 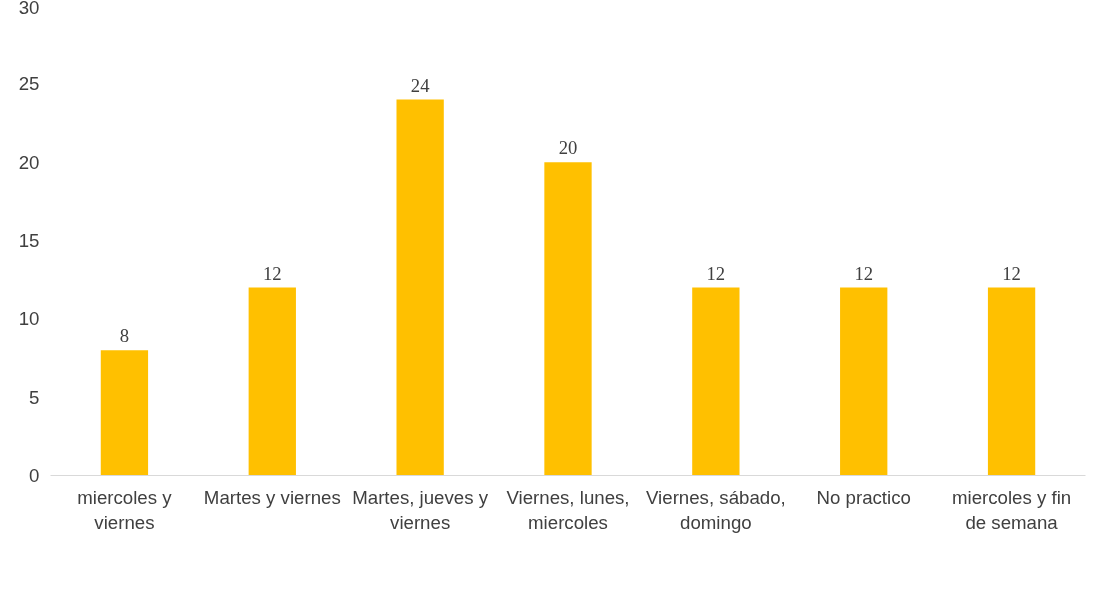 What do you see at coordinates (29, 319) in the screenshot?
I see `y-tick-label: 10` at bounding box center [29, 319].